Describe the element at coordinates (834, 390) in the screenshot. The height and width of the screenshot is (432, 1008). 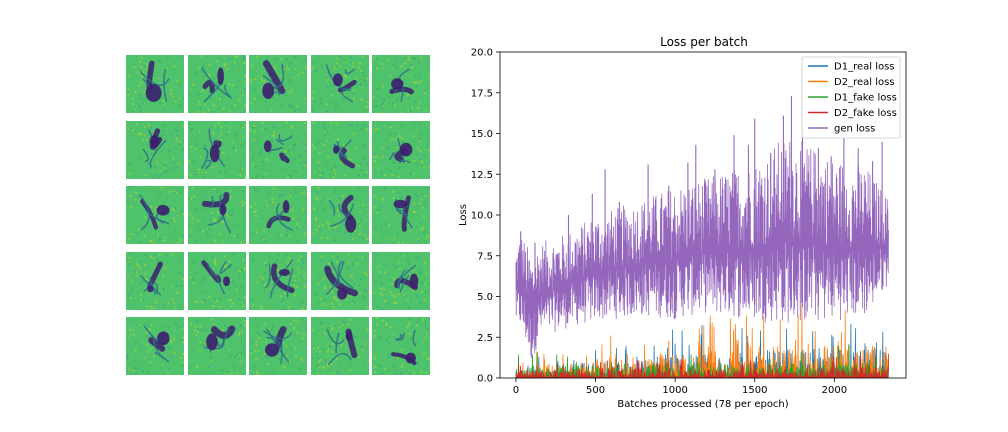
I see `x-tick-label: 2000` at that location.